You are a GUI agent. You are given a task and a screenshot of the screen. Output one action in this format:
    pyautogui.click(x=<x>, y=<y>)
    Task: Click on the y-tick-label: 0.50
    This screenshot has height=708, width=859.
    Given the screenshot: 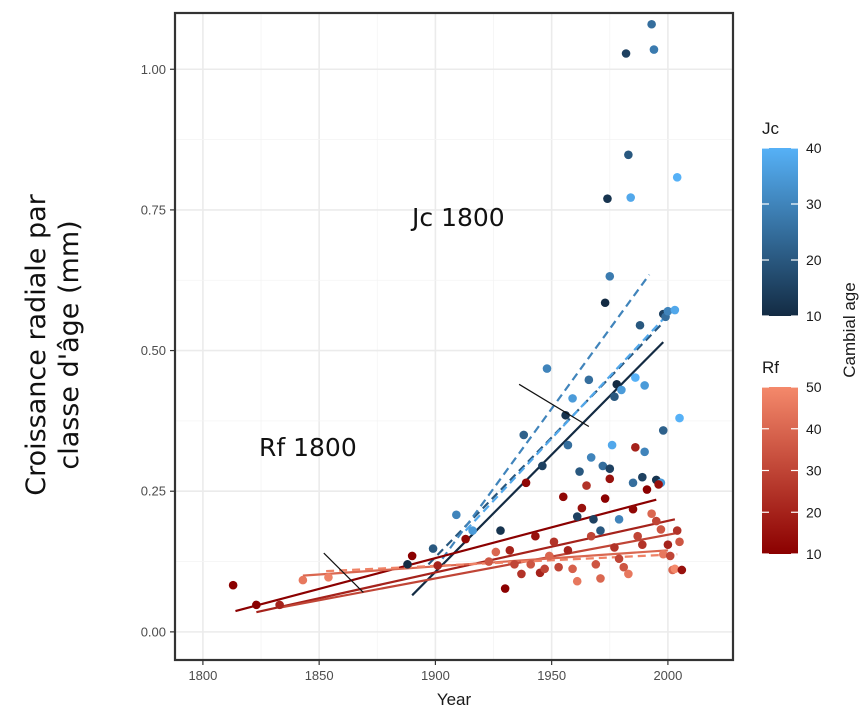 What is the action you would take?
    pyautogui.click(x=153, y=350)
    